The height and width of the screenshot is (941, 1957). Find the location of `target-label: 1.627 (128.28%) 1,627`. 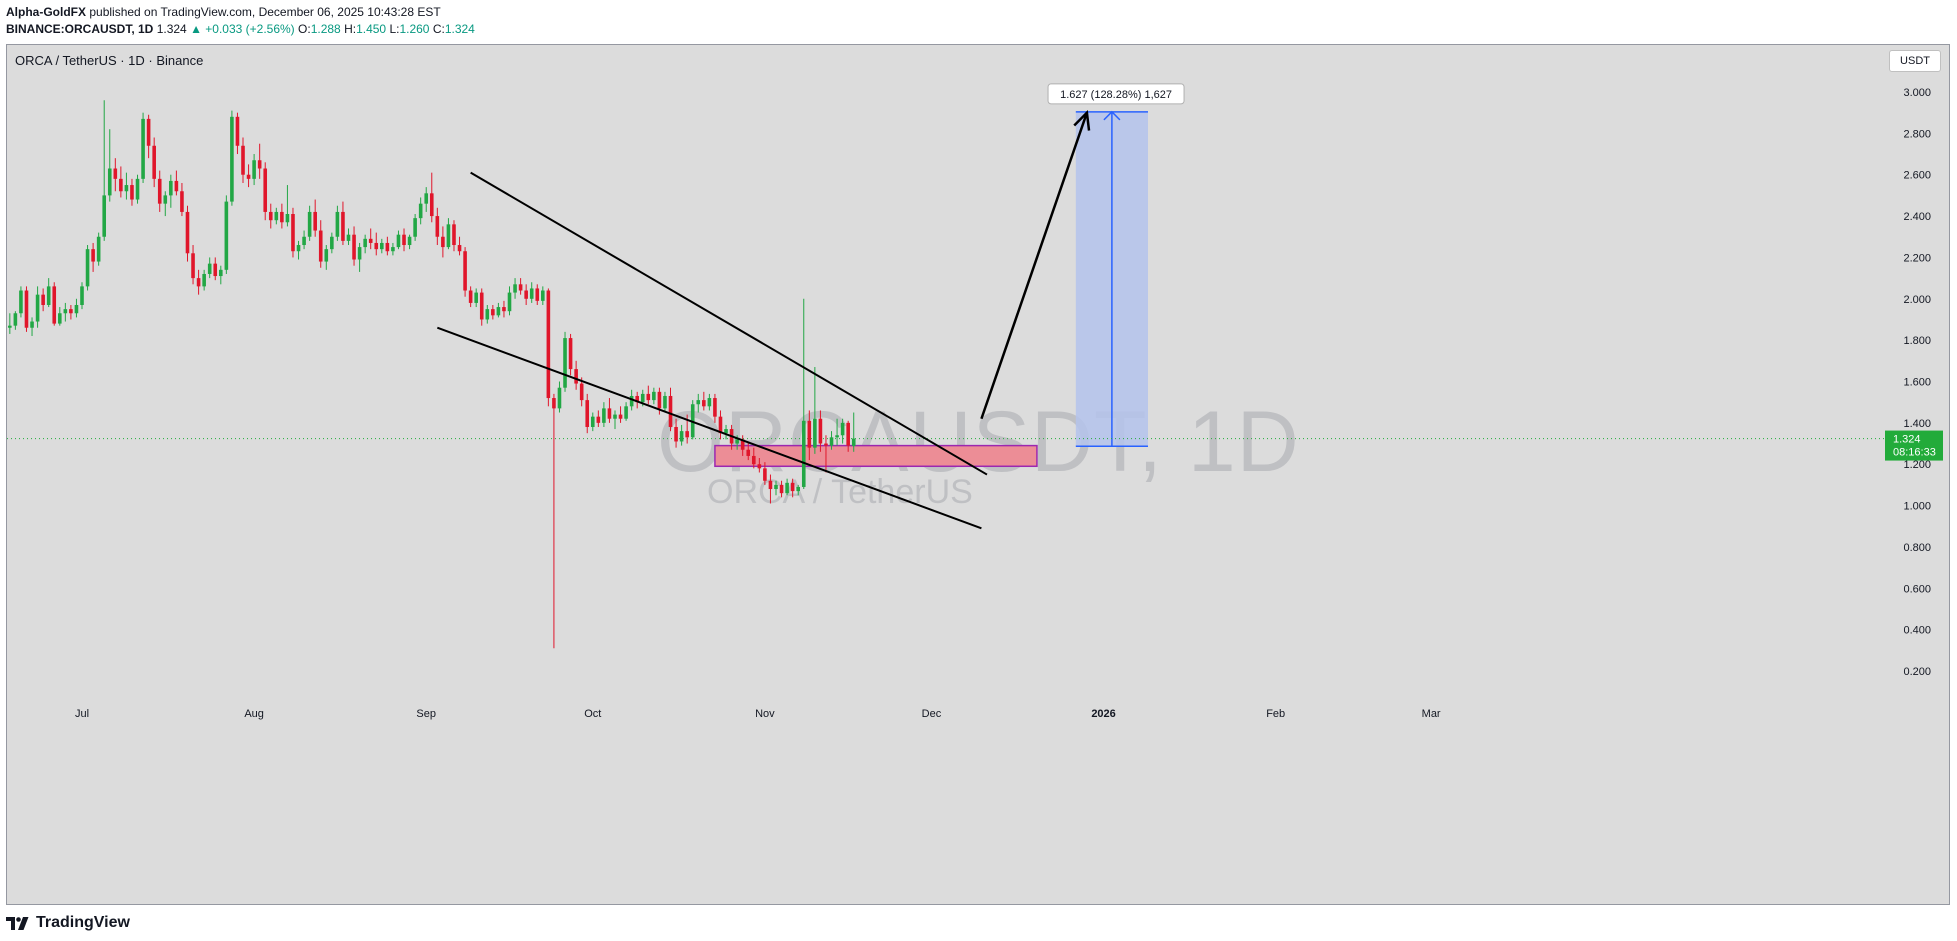

target-label: 1.627 (128.28%) 1,627 is located at coordinates (1116, 95).